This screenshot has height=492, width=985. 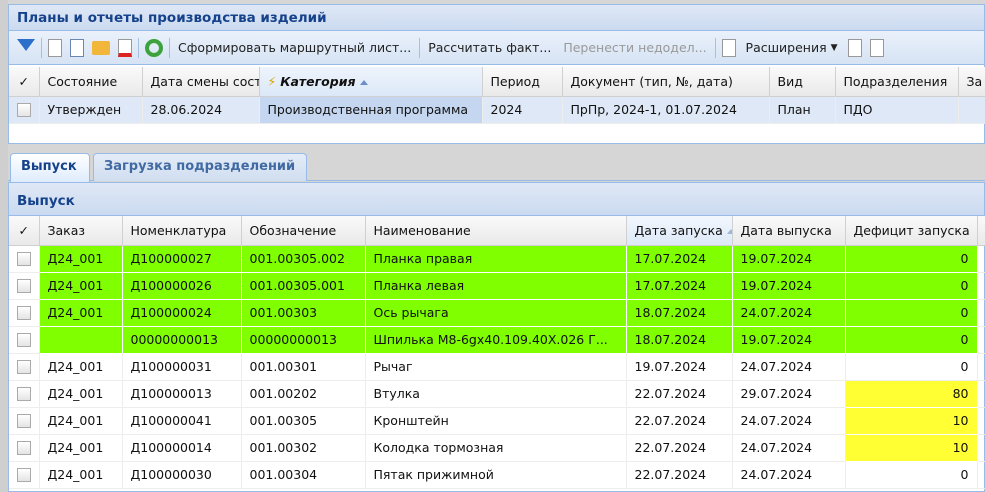 What do you see at coordinates (4, 246) in the screenshot?
I see `left-splitter` at bounding box center [4, 246].